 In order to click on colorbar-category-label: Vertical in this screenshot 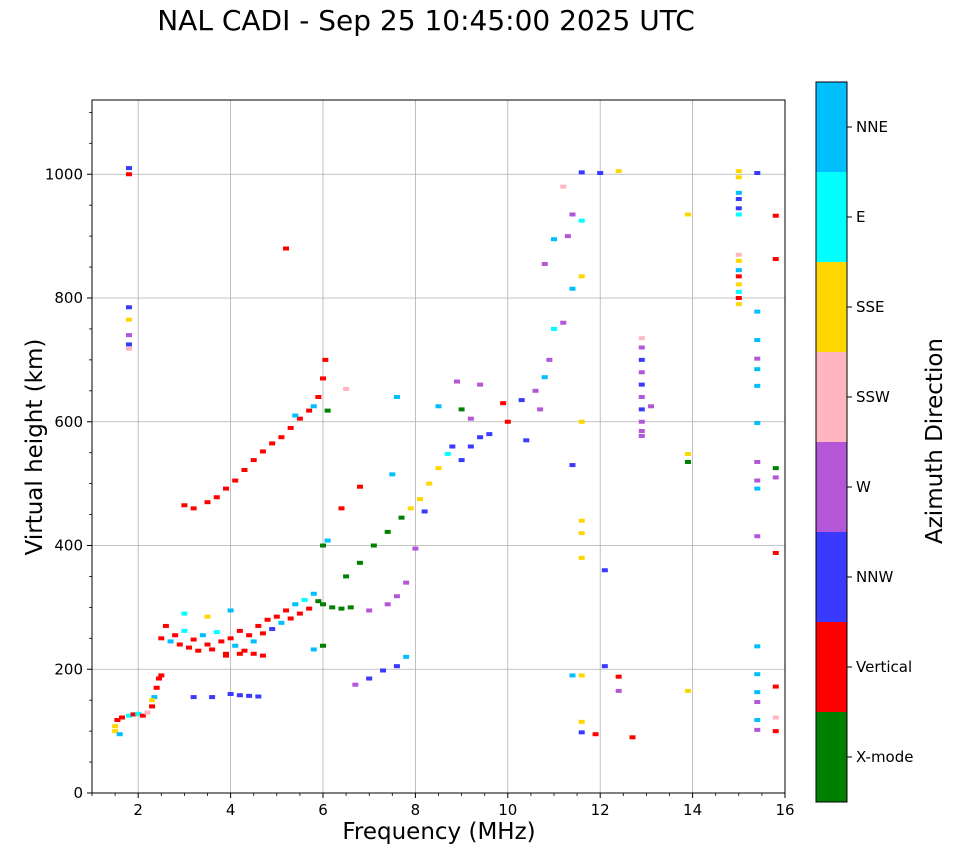, I will do `click(884, 667)`.